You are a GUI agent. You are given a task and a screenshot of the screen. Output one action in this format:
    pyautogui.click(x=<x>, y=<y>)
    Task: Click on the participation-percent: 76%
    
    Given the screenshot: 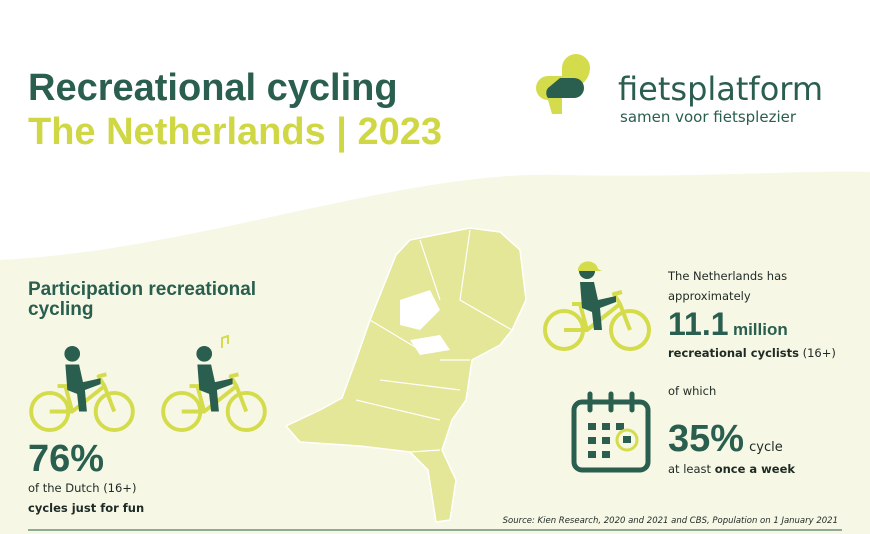 What is the action you would take?
    pyautogui.click(x=66, y=459)
    